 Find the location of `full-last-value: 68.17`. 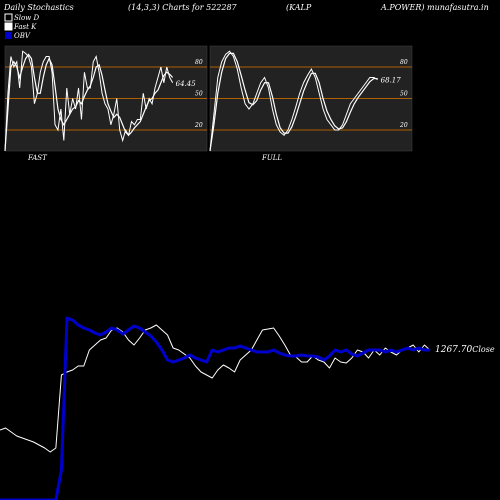

full-last-value: 68.17 is located at coordinates (391, 81).